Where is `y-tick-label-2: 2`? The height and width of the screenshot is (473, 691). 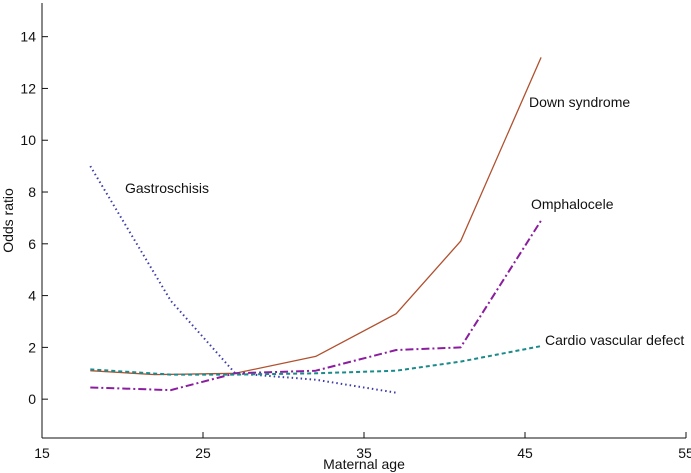
y-tick-label-2: 2 is located at coordinates (32, 347).